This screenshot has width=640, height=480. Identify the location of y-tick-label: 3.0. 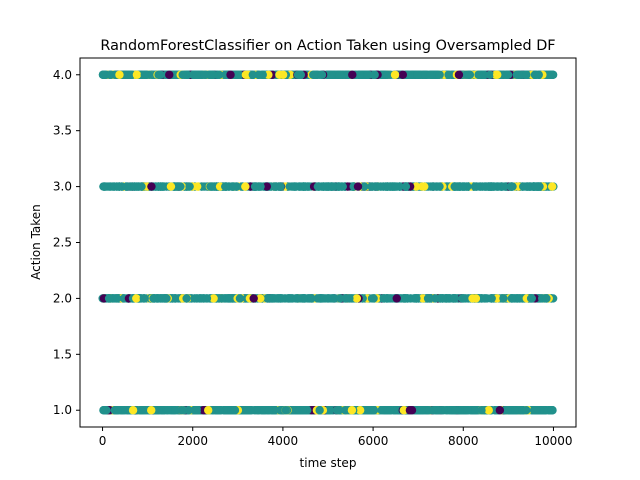
(62, 187).